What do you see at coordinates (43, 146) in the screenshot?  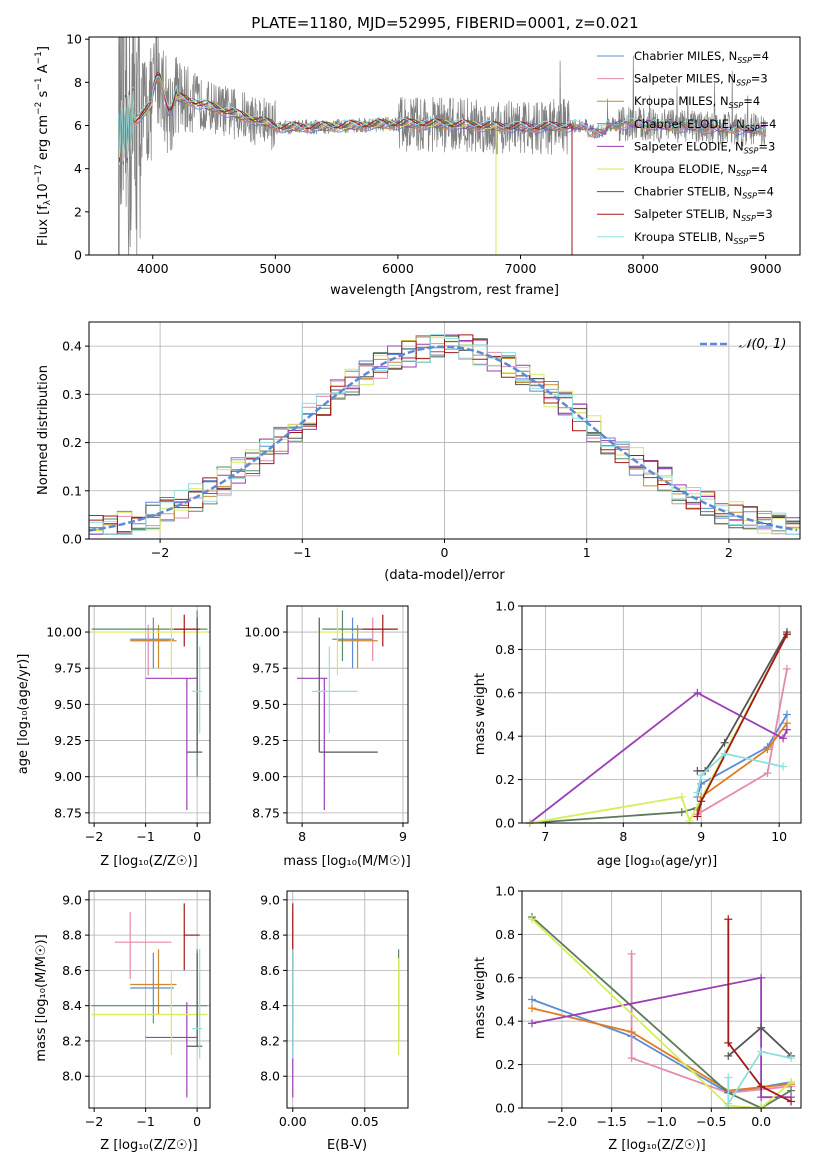 I see `spectrum-ylabel: Flux [fλ10−17 erg cm−2 s−1 A−1]` at bounding box center [43, 146].